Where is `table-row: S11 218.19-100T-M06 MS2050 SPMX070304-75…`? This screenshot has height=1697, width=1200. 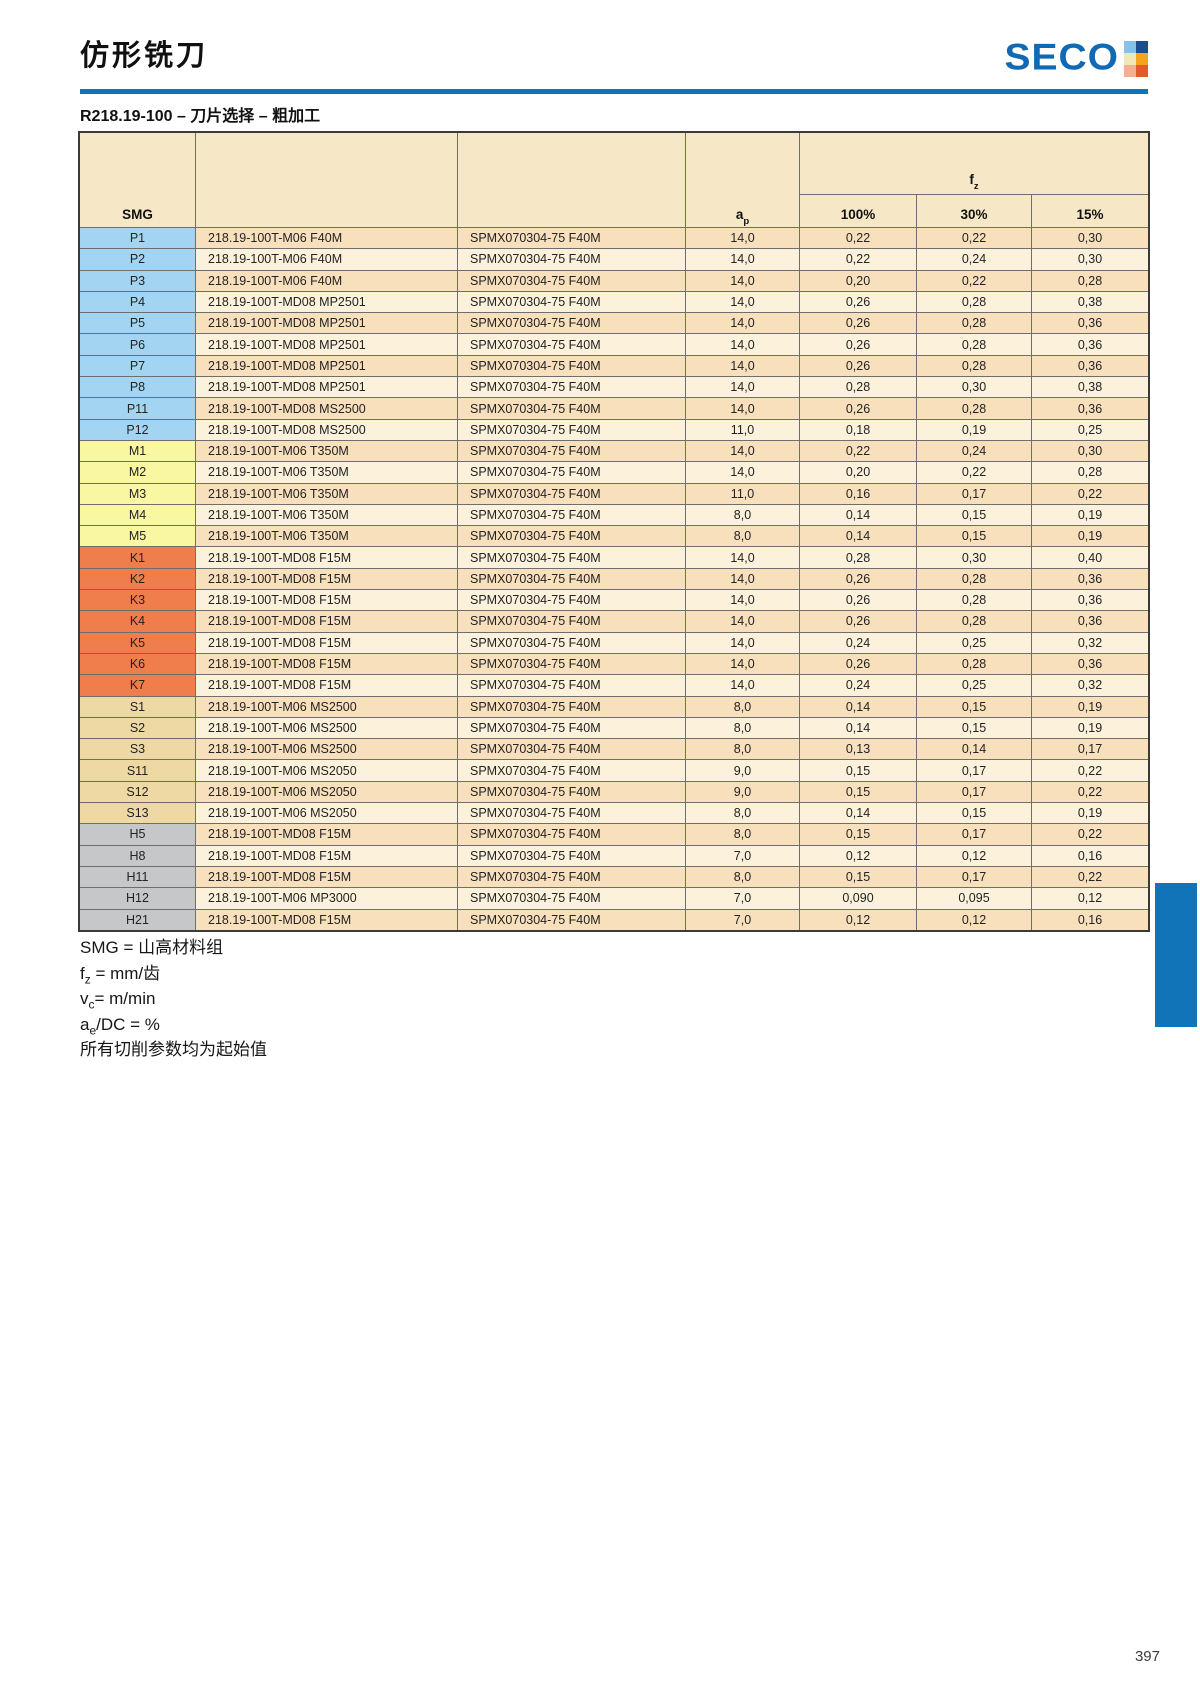
table-row: S11 218.19-100T-M06 MS2050 SPMX070304-75… is located at coordinates (614, 770).